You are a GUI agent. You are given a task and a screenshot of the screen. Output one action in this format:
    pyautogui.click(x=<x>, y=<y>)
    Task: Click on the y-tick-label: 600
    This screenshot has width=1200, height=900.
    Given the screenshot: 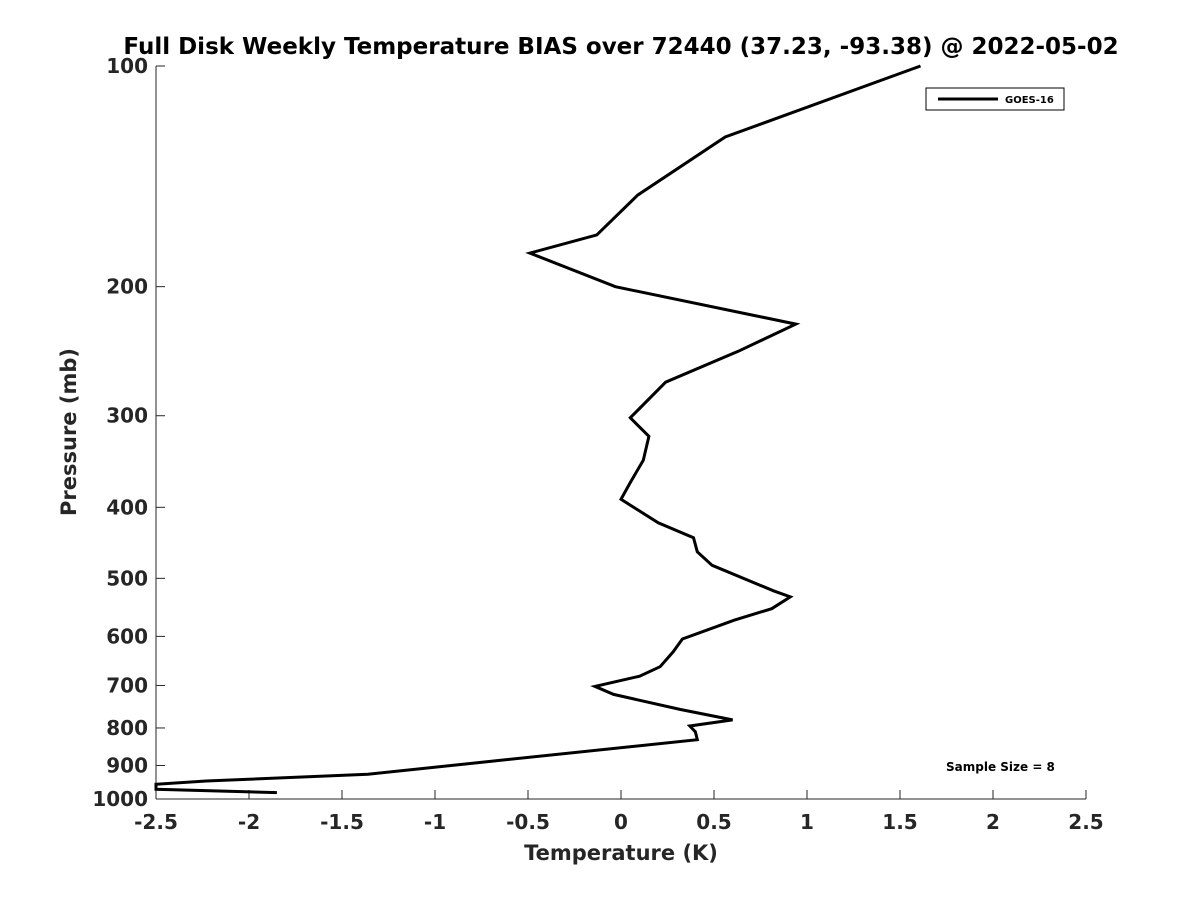 What is the action you would take?
    pyautogui.click(x=127, y=636)
    